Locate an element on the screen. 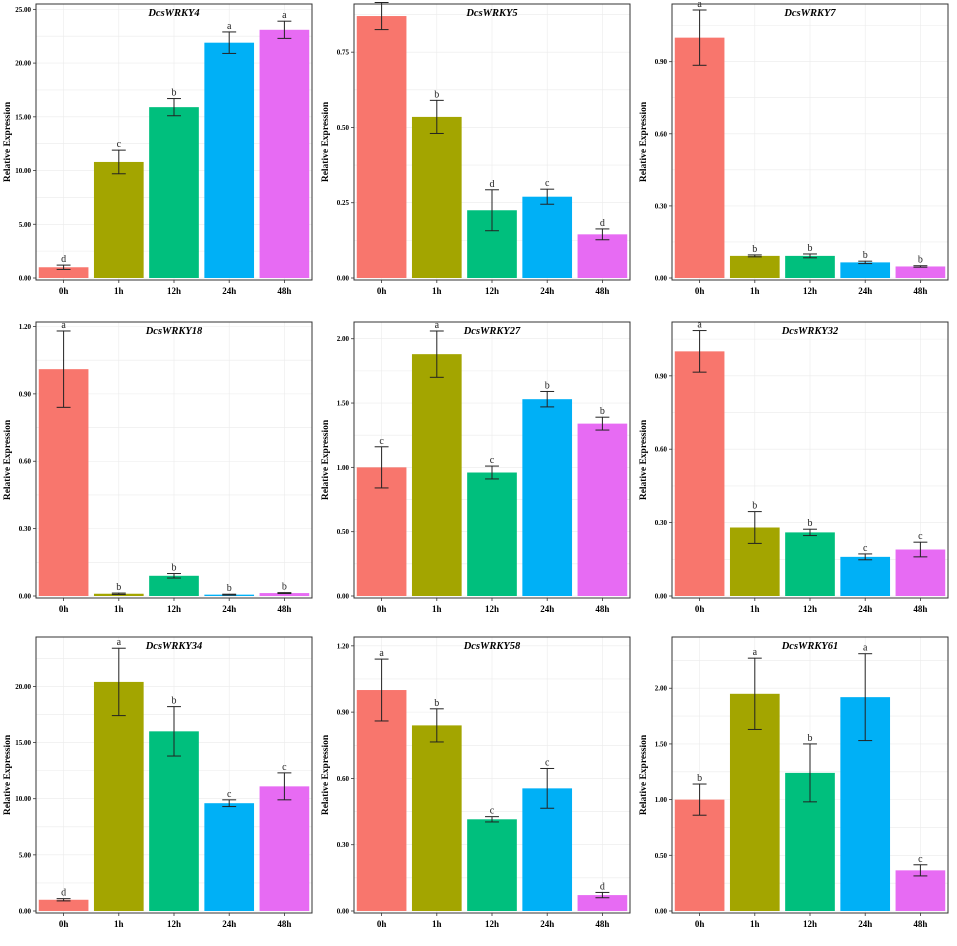 Image resolution: width=957 pixels, height=946 pixels. y-tick-label: 10.00 is located at coordinates (23, 799).